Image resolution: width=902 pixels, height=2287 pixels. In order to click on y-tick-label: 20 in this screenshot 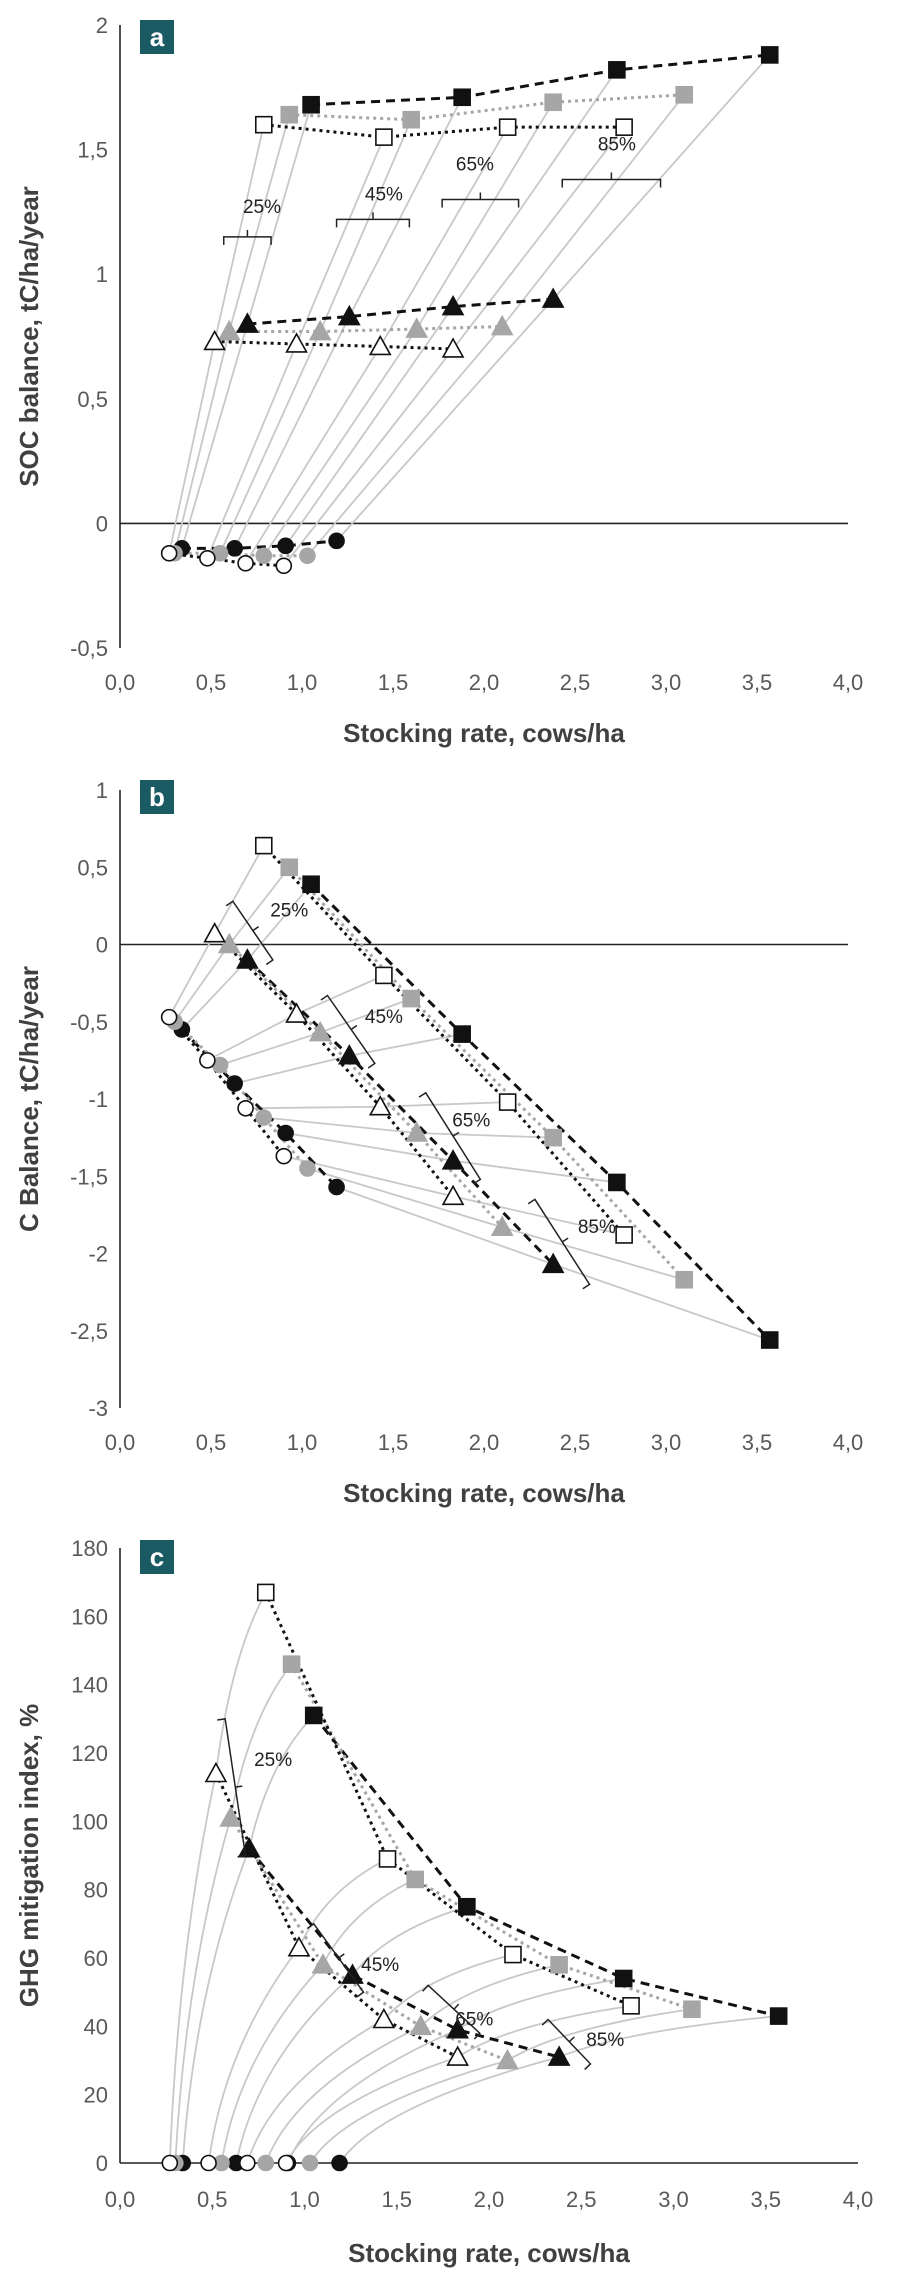, I will do `click(96, 2095)`.